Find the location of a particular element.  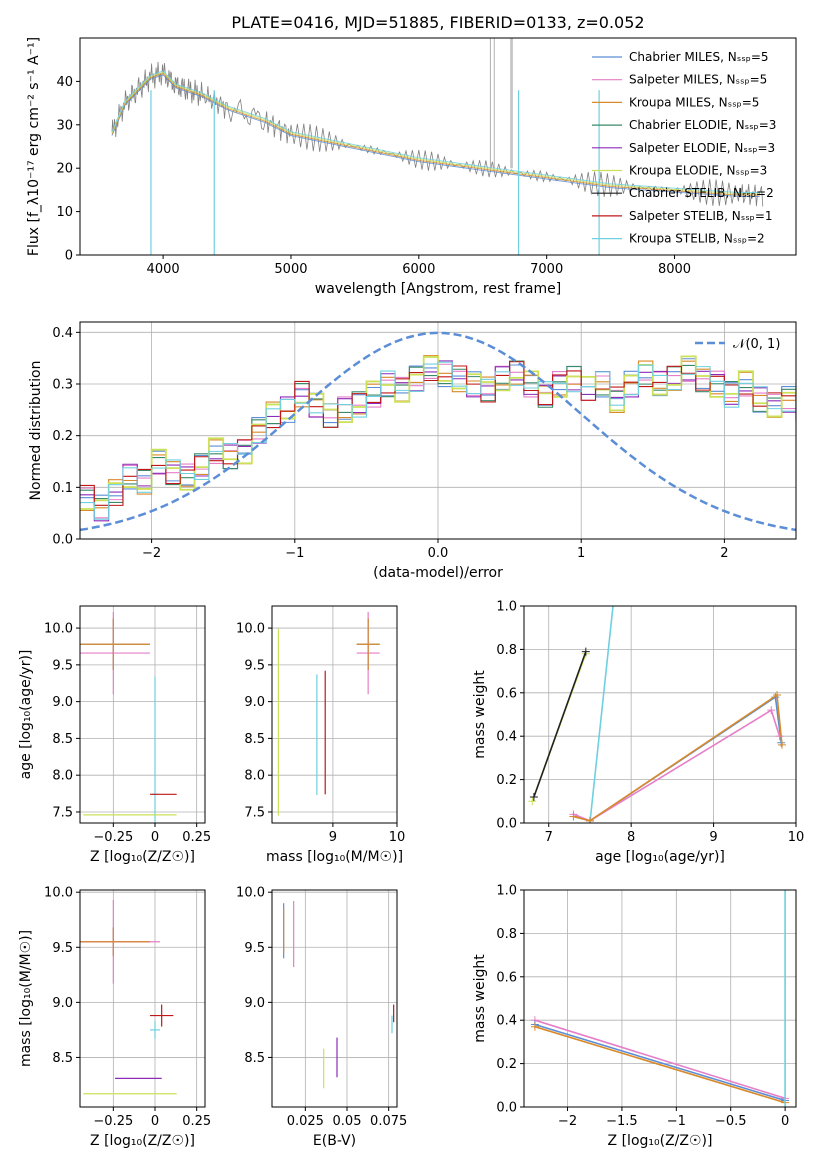

y-tick-label: 0.3 is located at coordinates (62, 385).